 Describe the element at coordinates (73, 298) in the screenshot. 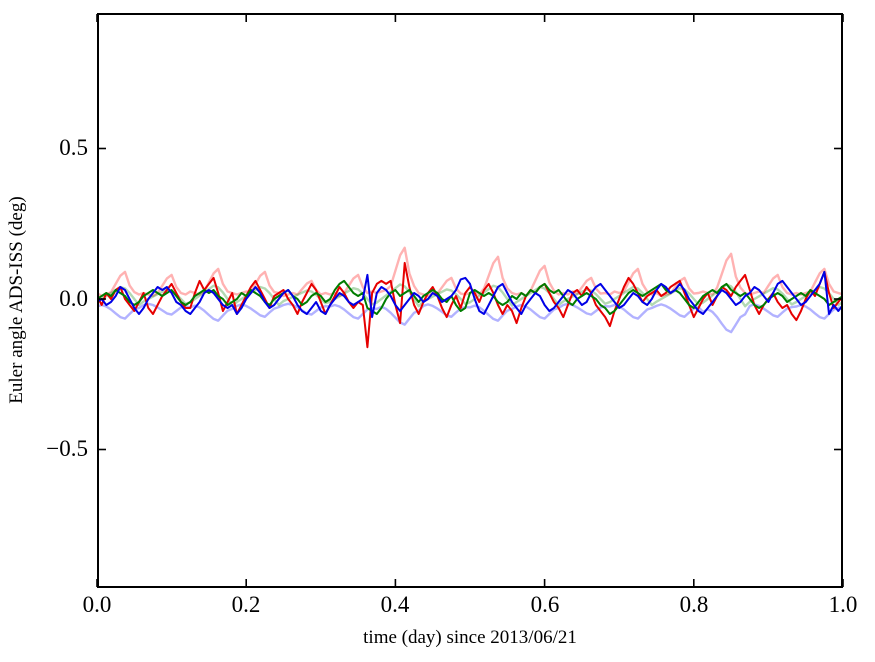

I see `y-tick-label-0.0: 0.0` at that location.